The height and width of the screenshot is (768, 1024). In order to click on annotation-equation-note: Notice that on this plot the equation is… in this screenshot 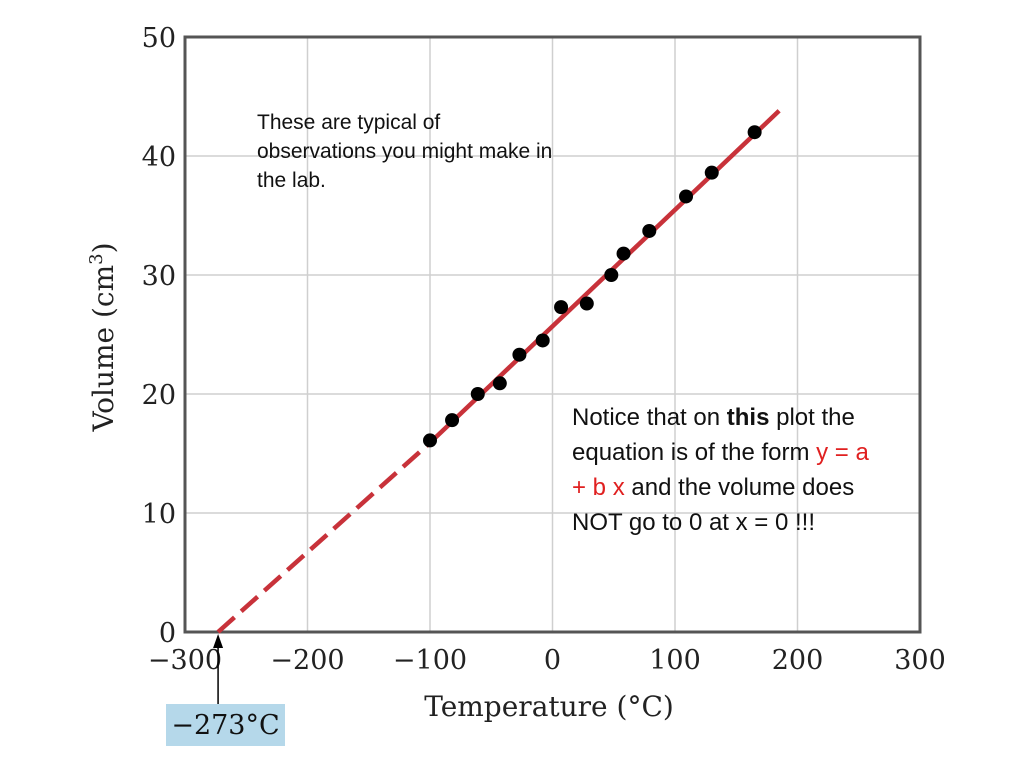, I will do `click(720, 470)`.